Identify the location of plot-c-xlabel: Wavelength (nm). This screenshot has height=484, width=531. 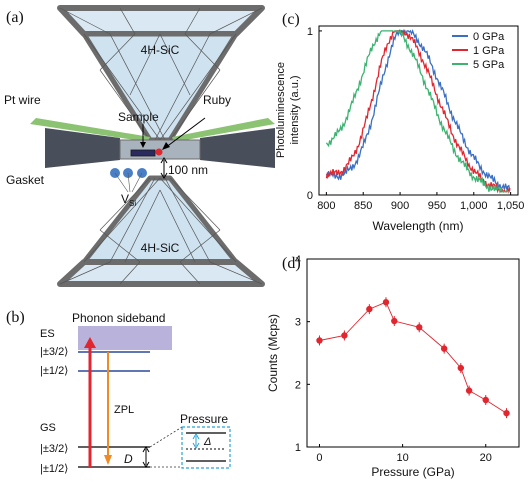
(418, 226).